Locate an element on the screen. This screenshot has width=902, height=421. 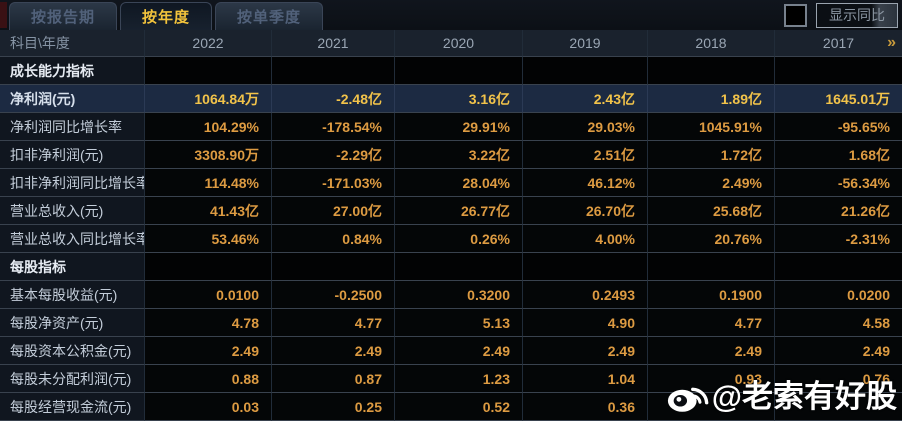
row-label: 成长能力指标 is located at coordinates (72, 71).